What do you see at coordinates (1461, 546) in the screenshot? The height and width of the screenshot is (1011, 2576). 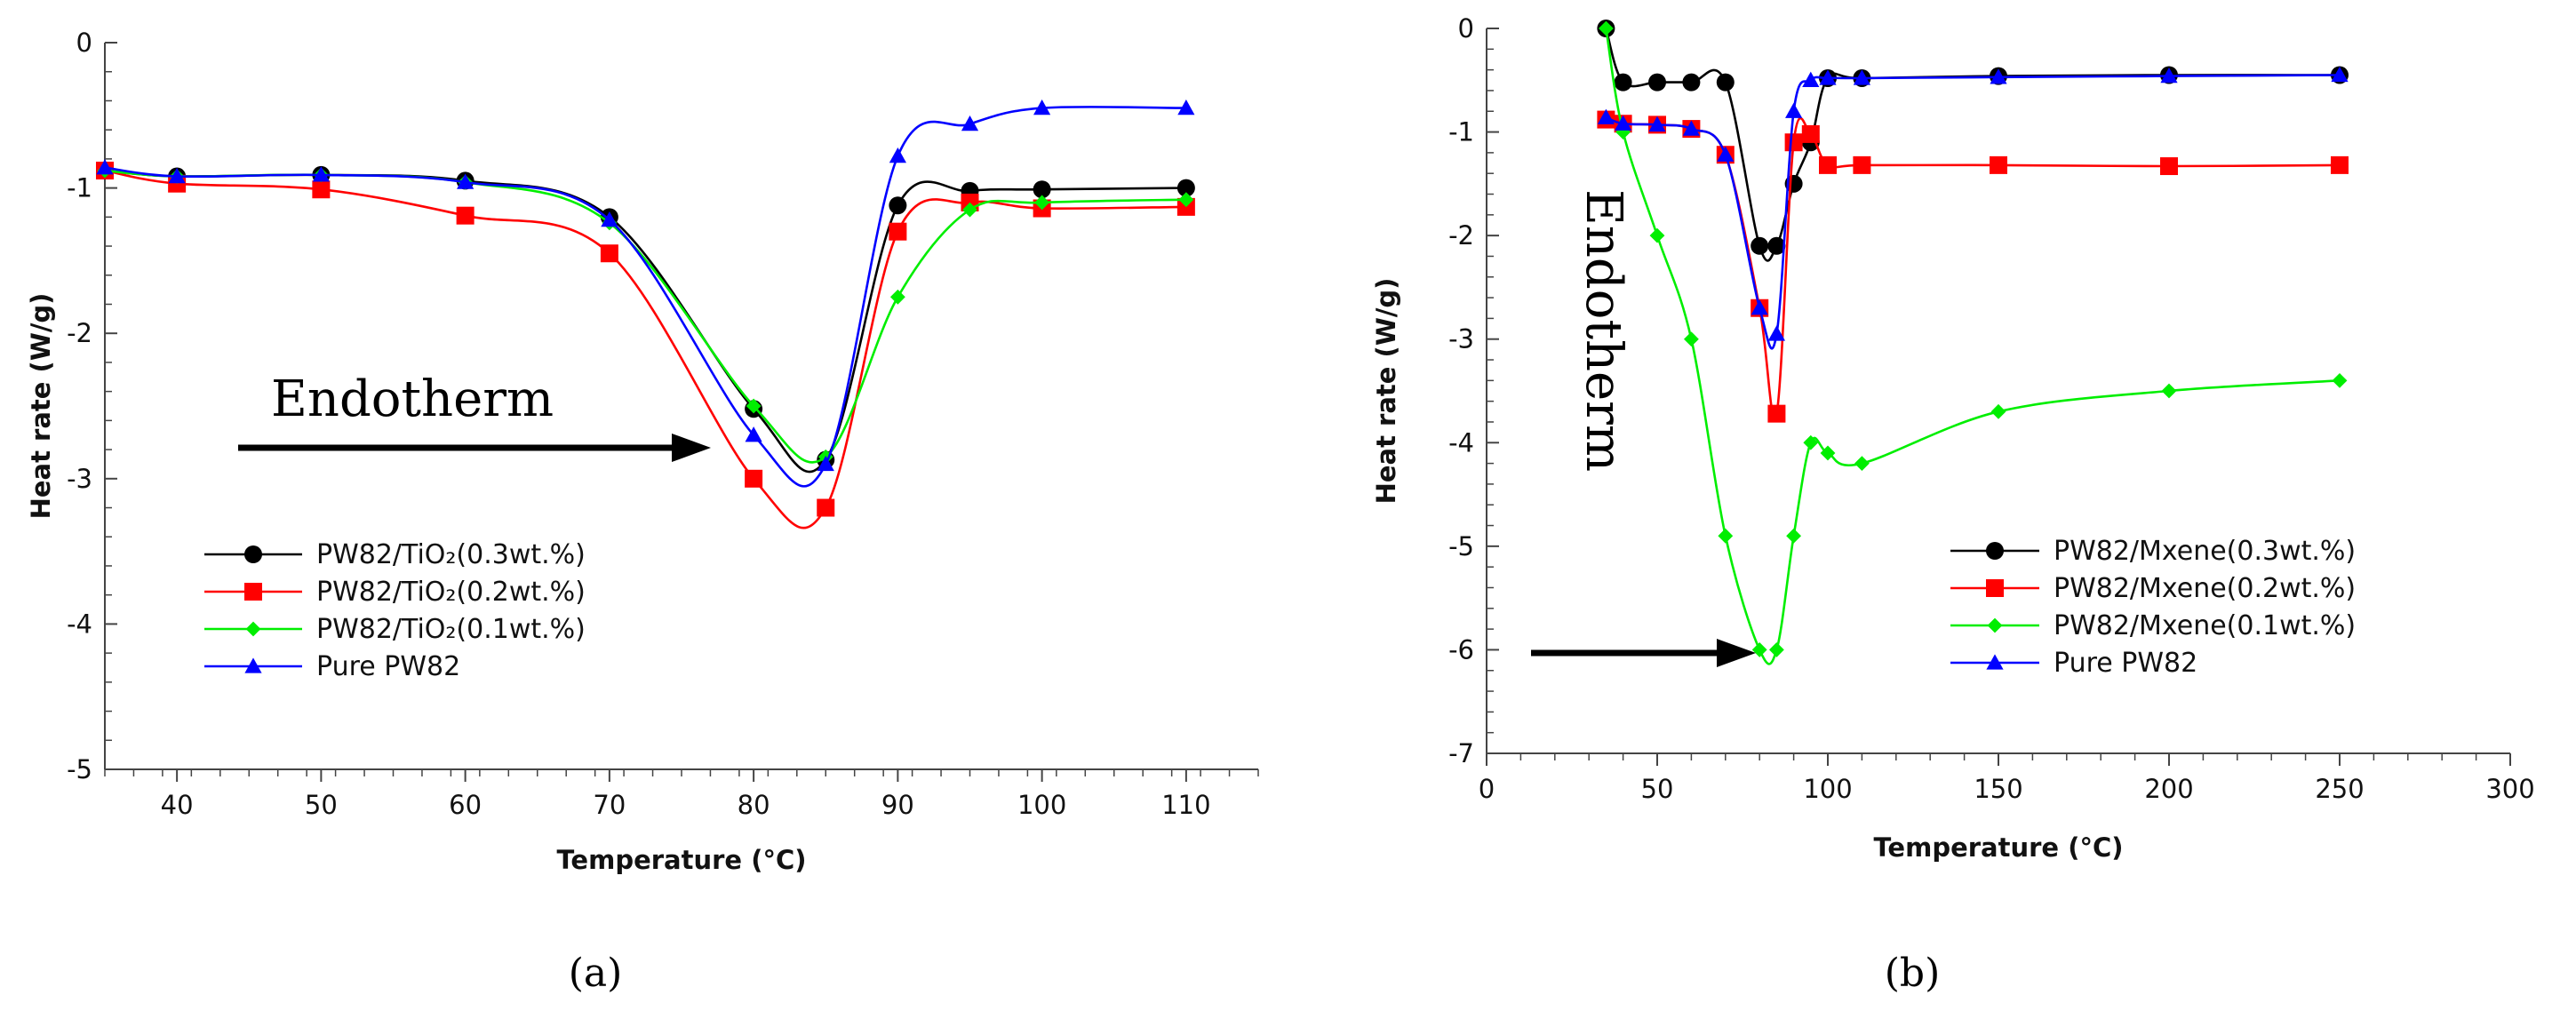 I see `y-tick-label: -5` at bounding box center [1461, 546].